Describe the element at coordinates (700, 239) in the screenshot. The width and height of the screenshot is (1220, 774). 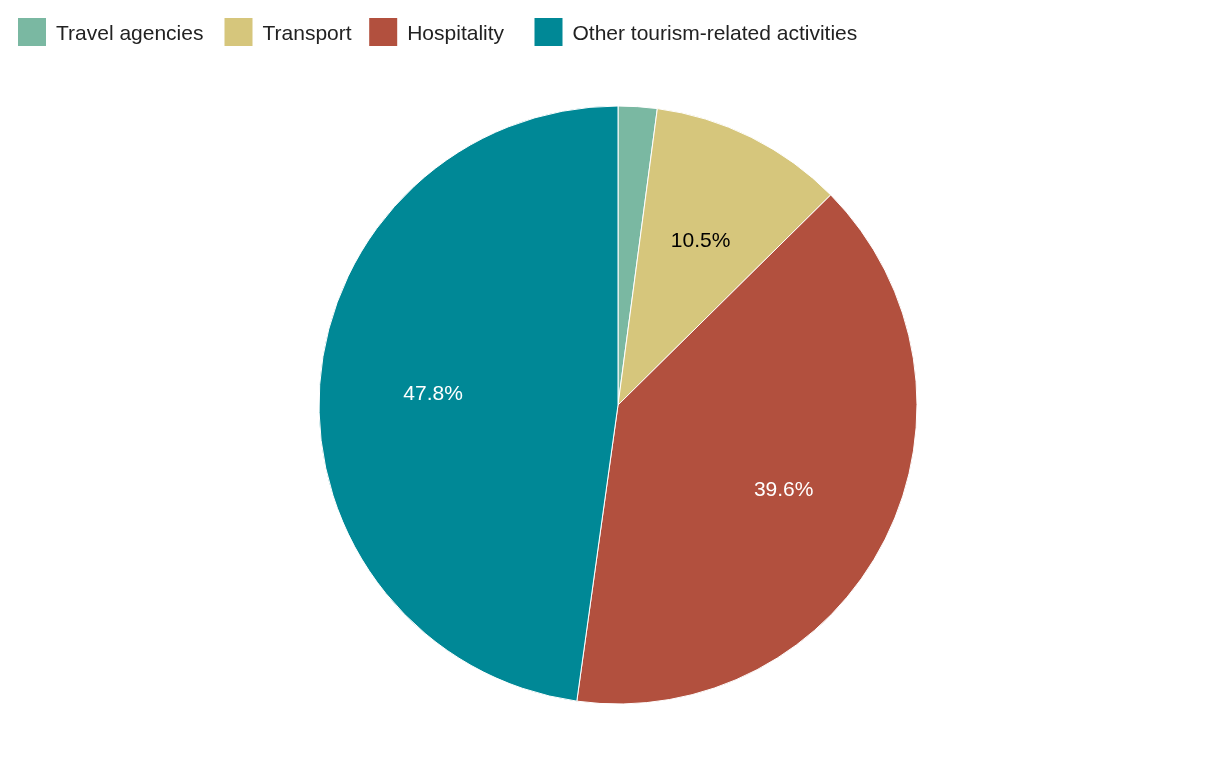
I see `data-label: 10.5%` at that location.